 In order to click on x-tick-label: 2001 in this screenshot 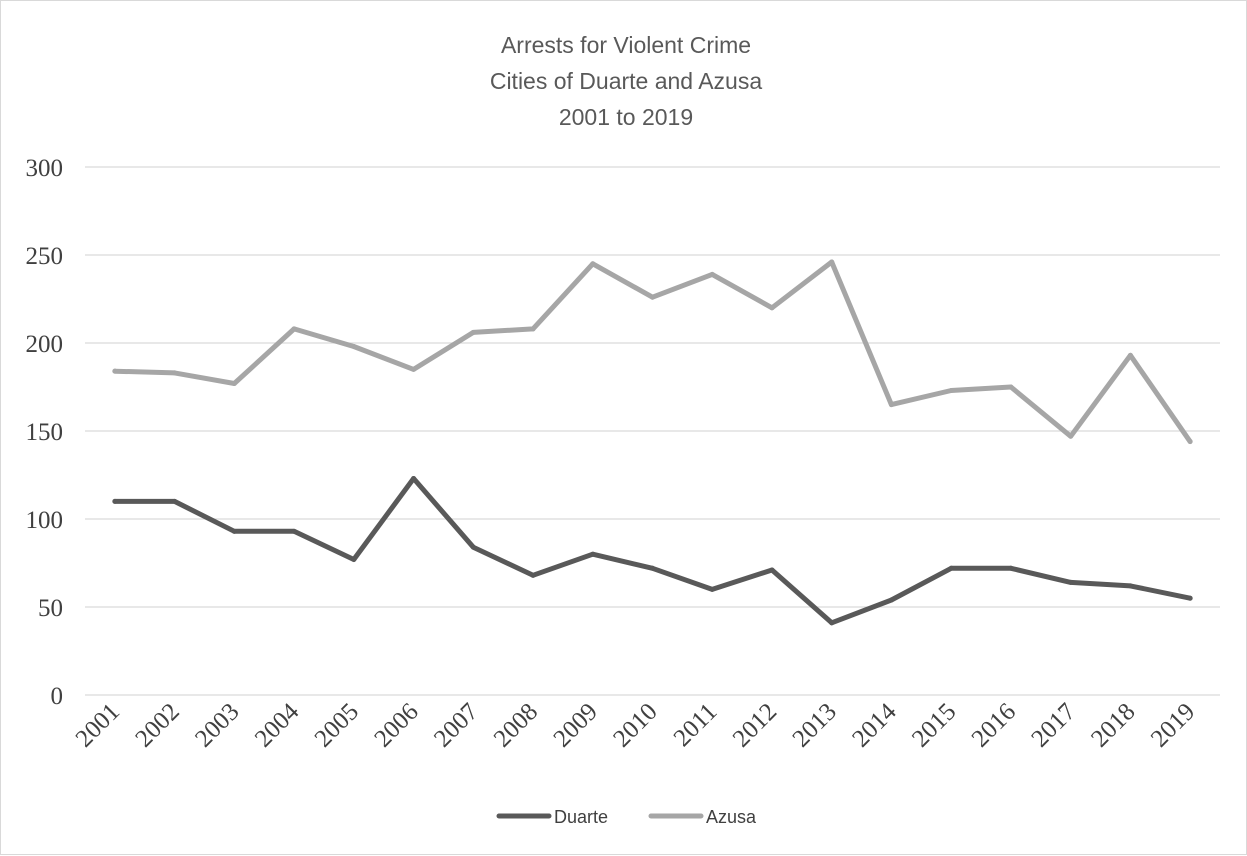, I will do `click(98, 725)`.